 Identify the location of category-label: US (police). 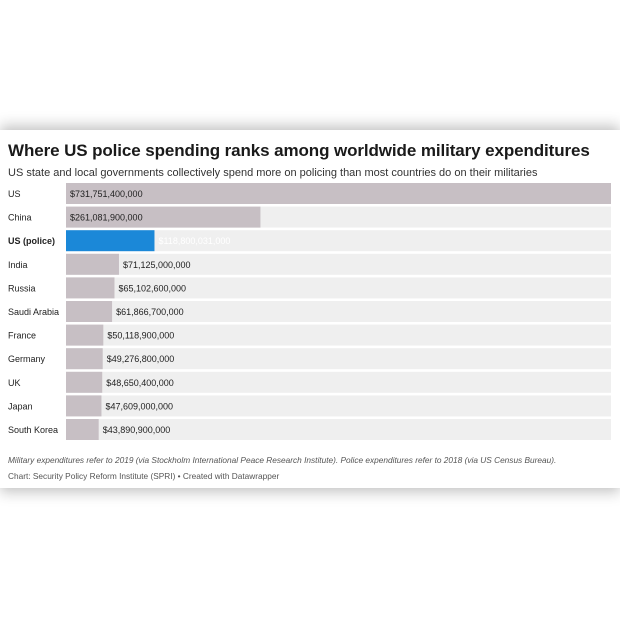
(31, 241).